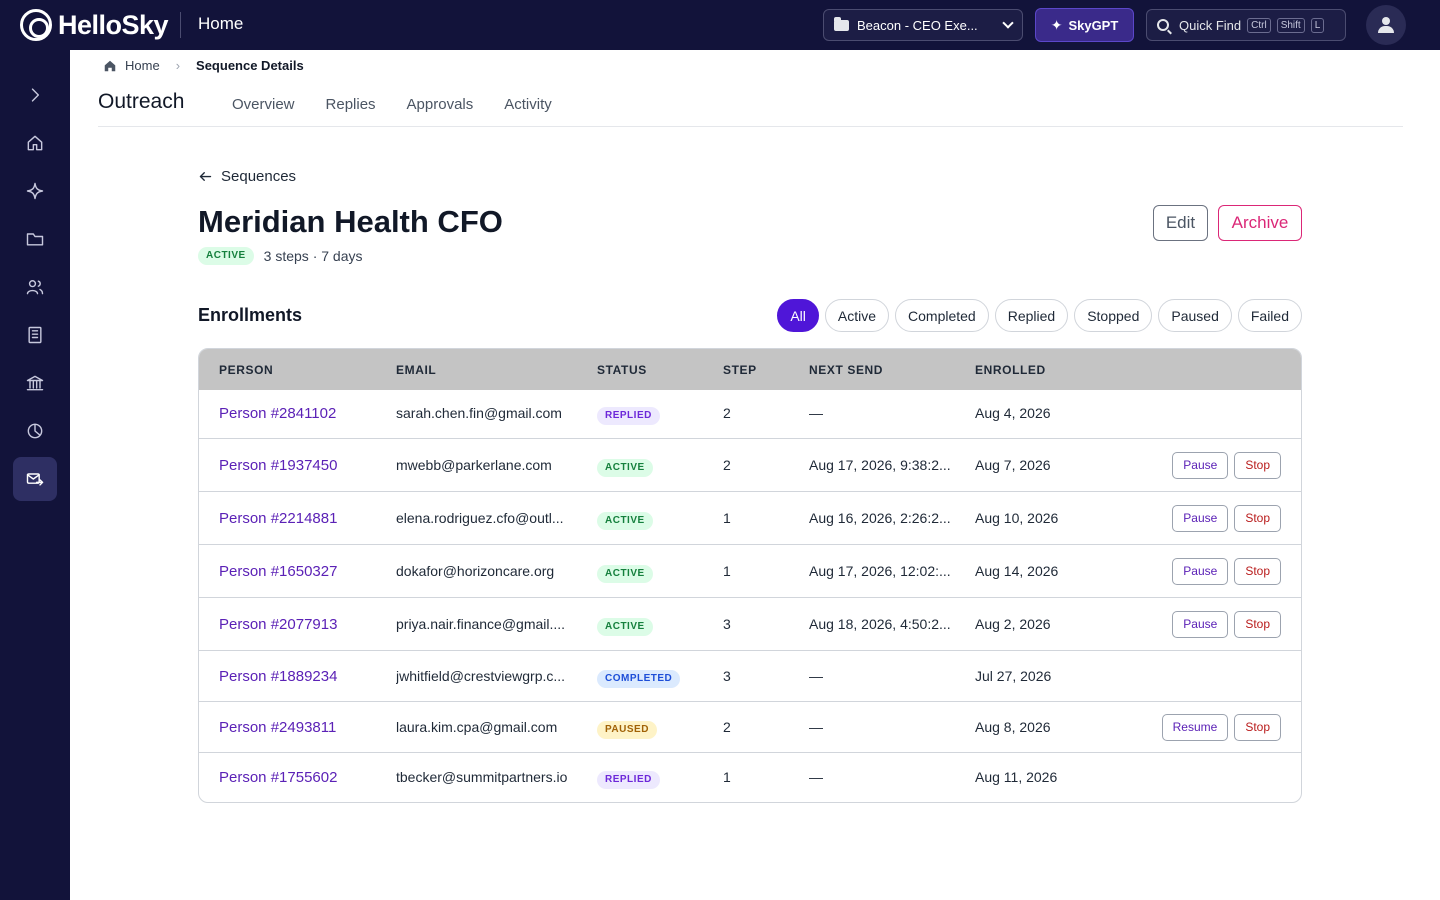 This screenshot has width=1440, height=900. I want to click on chevron-right-icon, so click(35, 95).